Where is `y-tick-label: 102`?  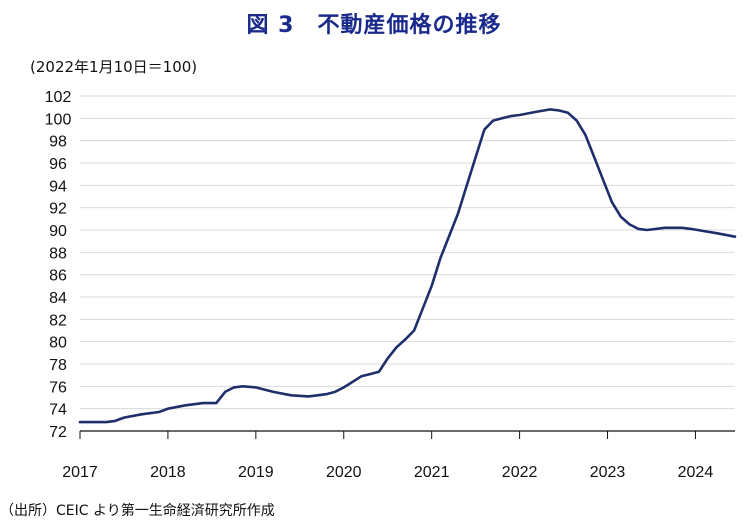
y-tick-label: 102 is located at coordinates (58, 97).